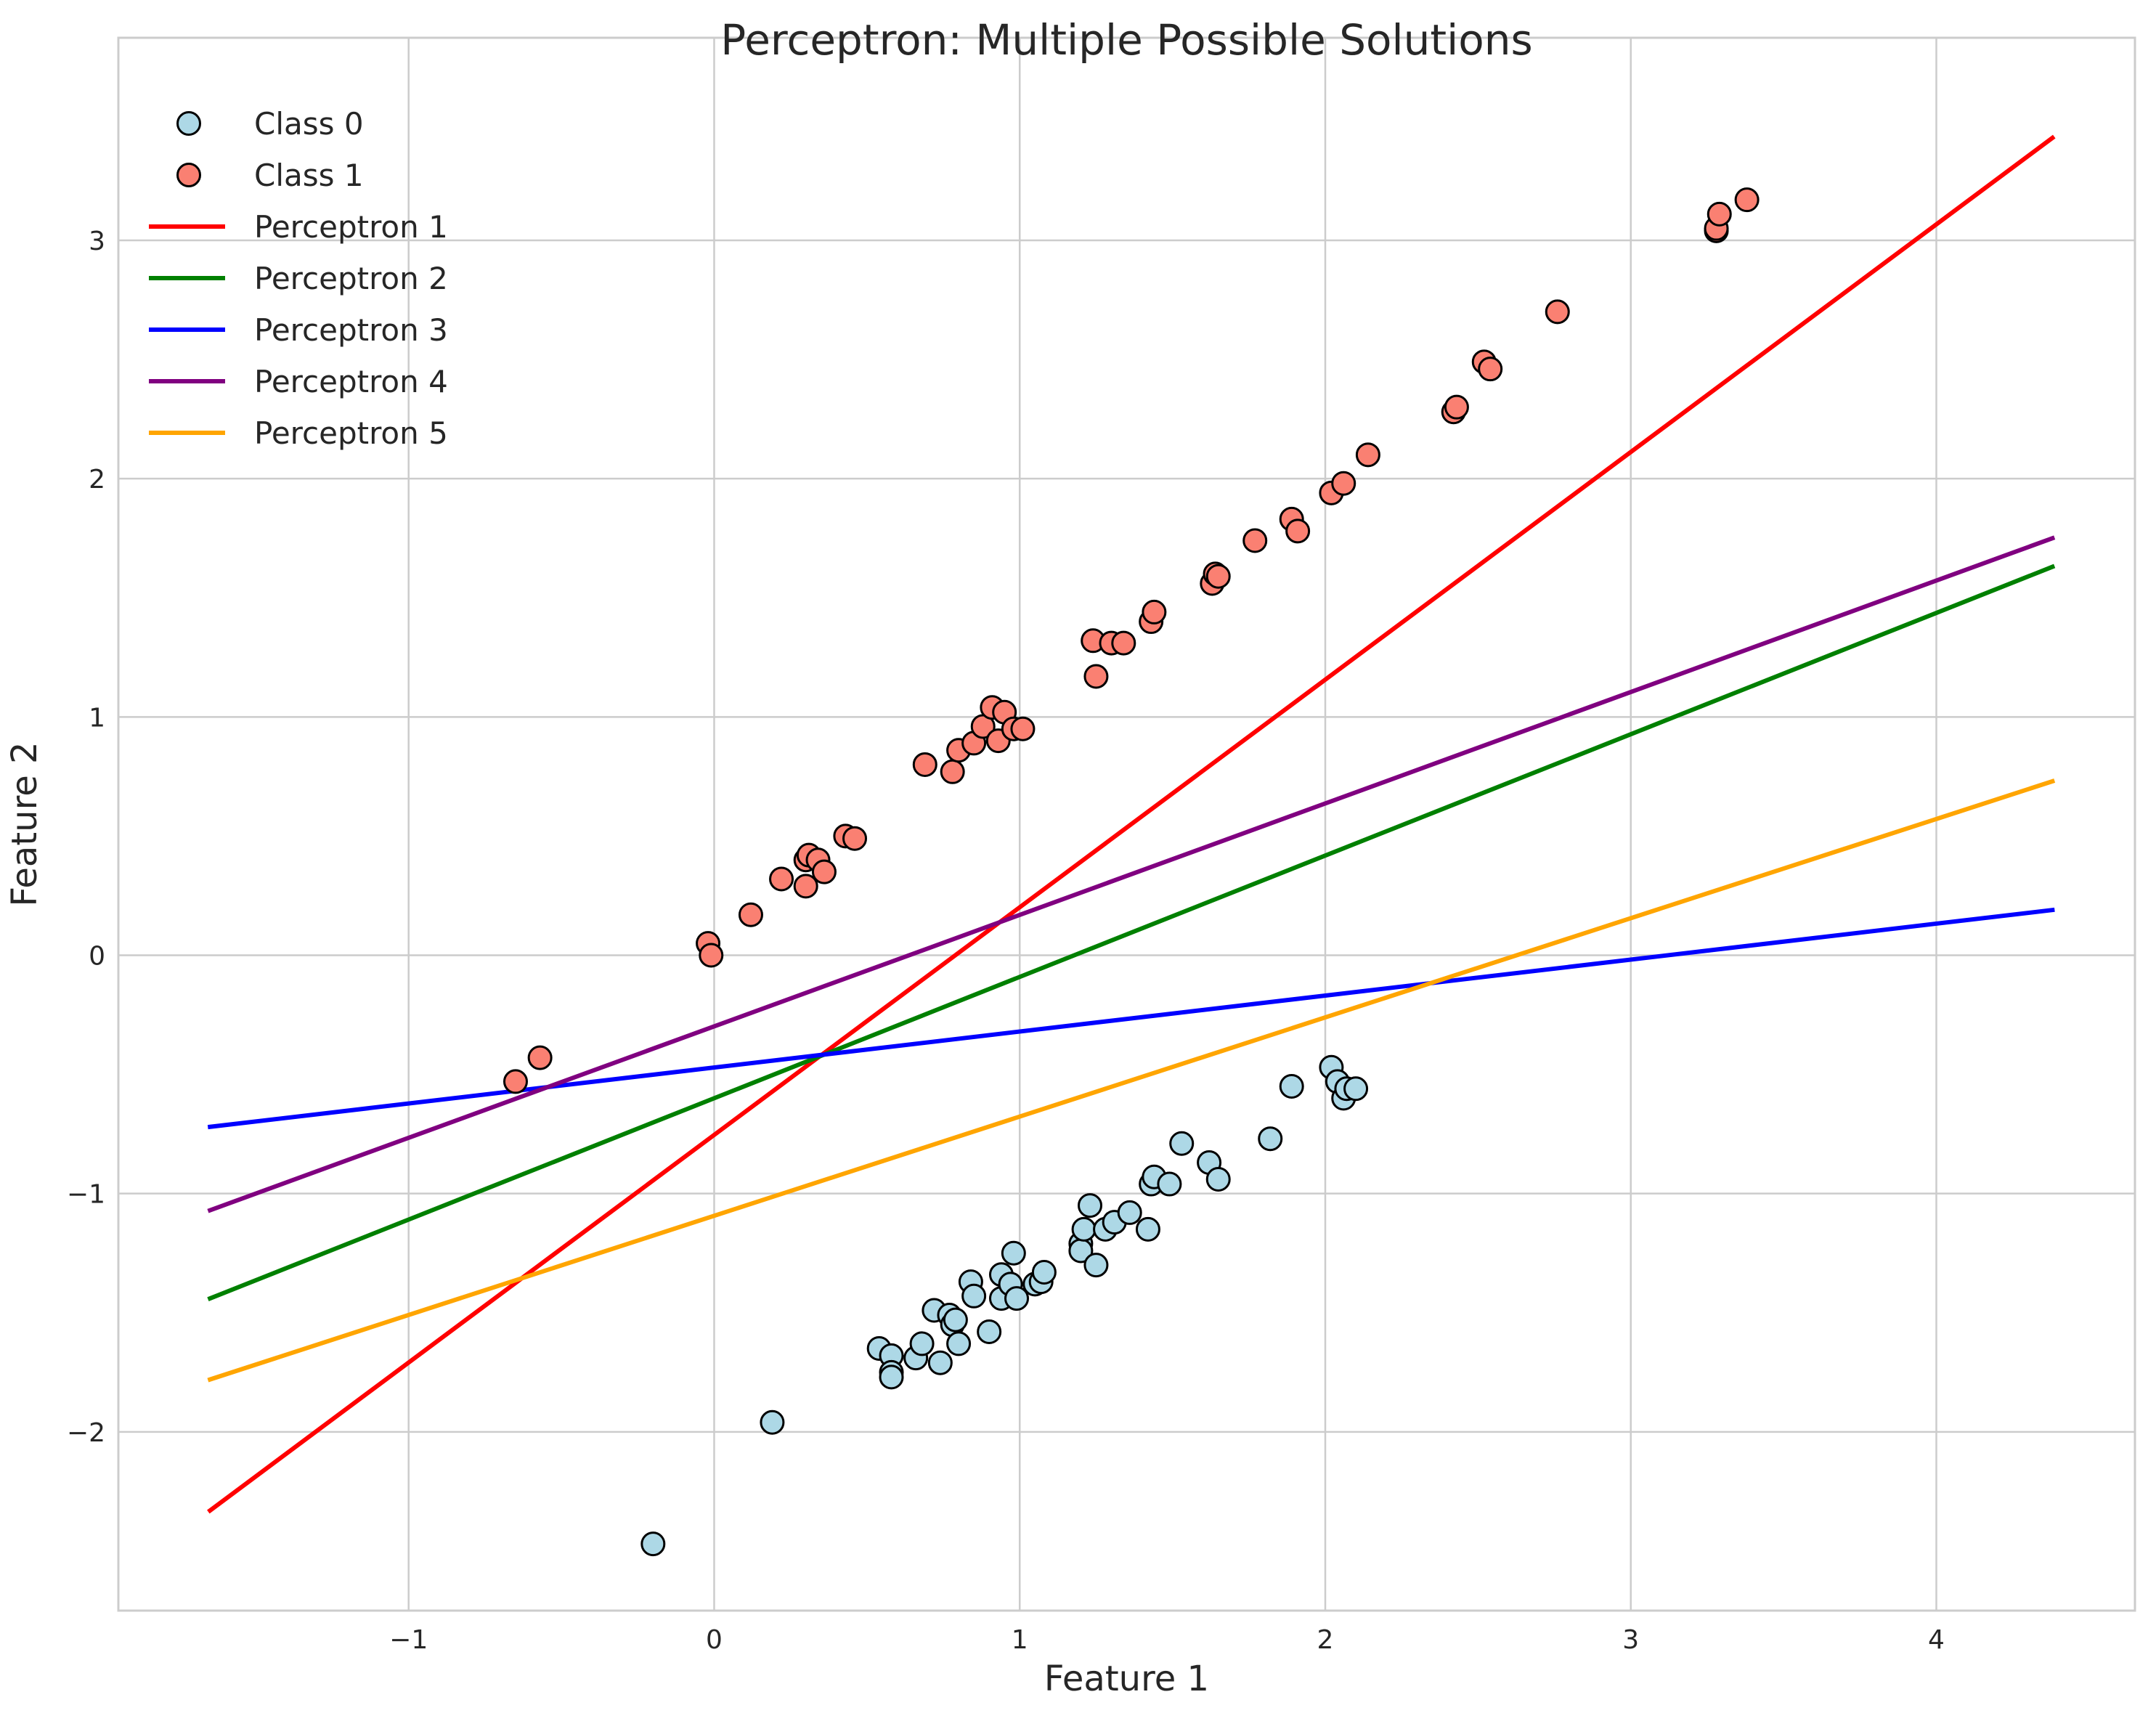  I want to click on x-tick-label-1: 0, so click(714, 1640).